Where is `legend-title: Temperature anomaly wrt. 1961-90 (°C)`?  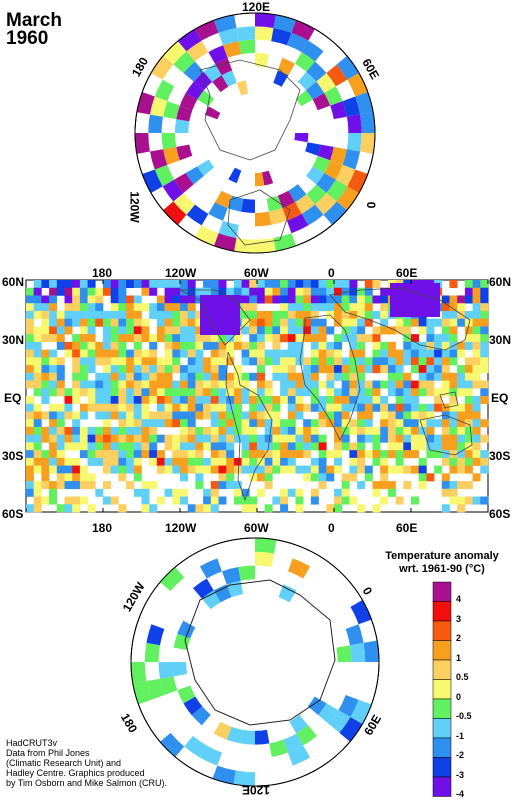
legend-title: Temperature anomaly wrt. 1961-90 (°C) is located at coordinates (442, 563).